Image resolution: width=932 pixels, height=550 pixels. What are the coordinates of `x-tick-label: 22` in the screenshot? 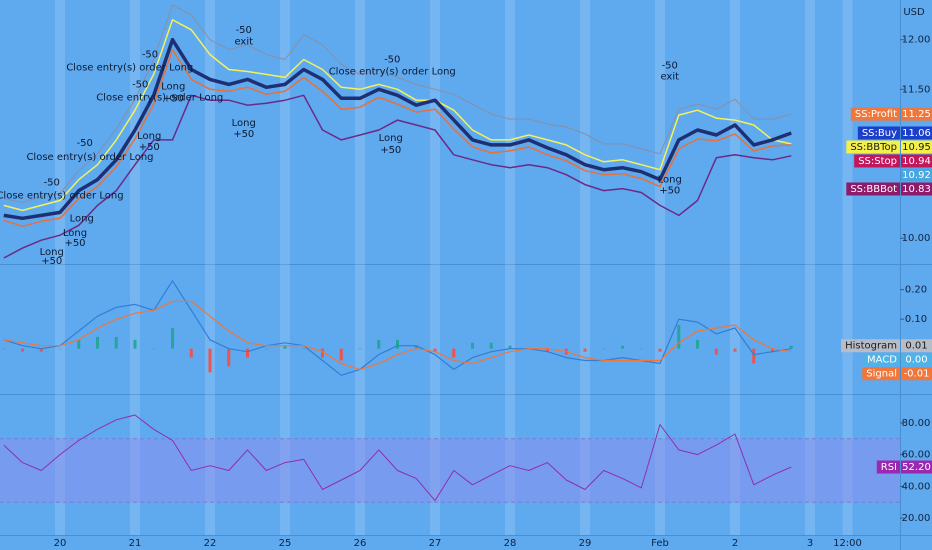 It's located at (210, 543).